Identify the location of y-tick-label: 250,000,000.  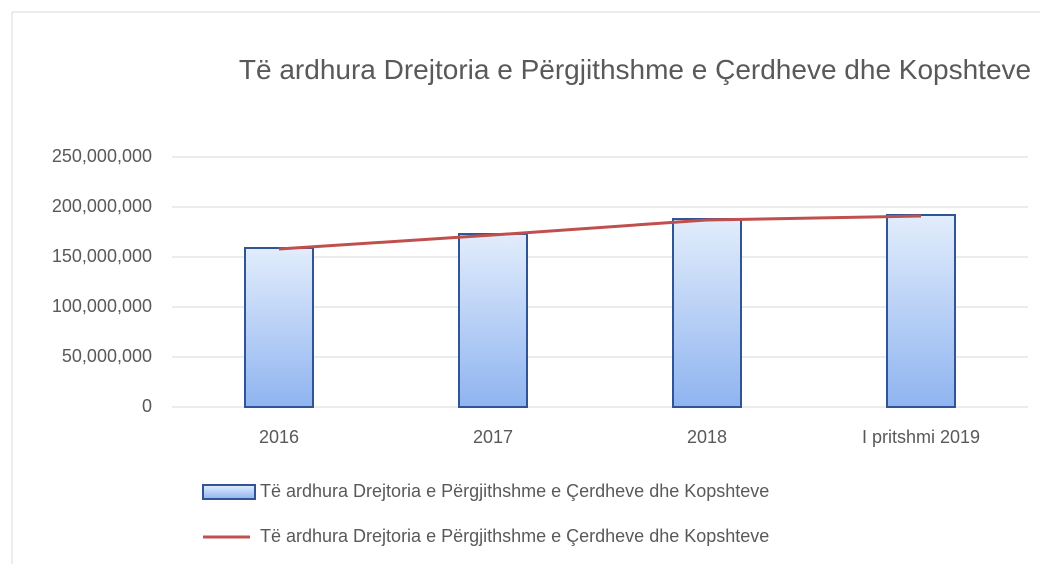
(102, 156).